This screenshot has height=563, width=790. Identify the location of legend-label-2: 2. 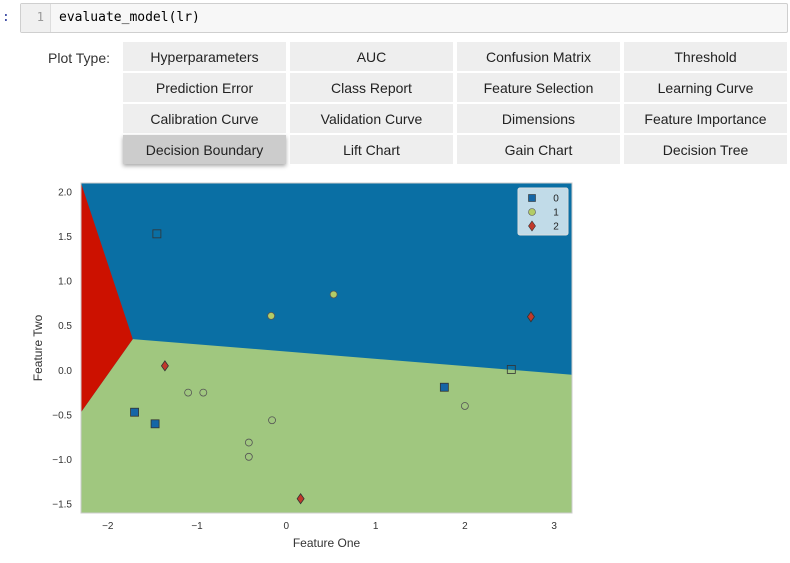
(556, 227).